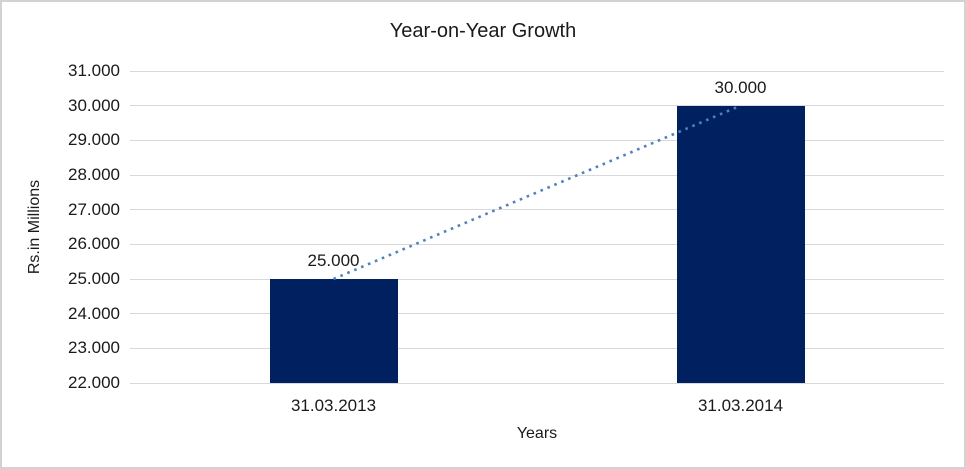 The height and width of the screenshot is (469, 966). I want to click on y-axis-title: Rs.in Millions, so click(34, 227).